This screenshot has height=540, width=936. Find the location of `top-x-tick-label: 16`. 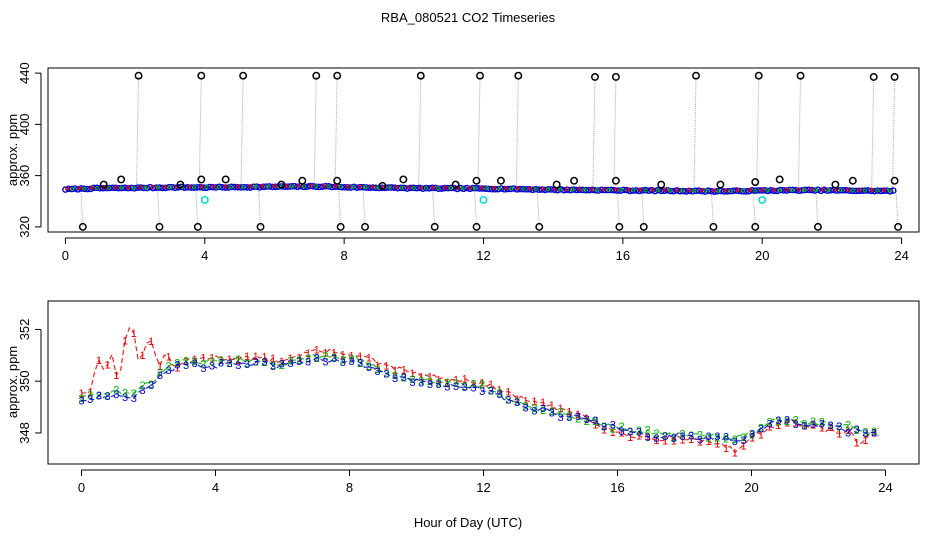

top-x-tick-label: 16 is located at coordinates (623, 255).